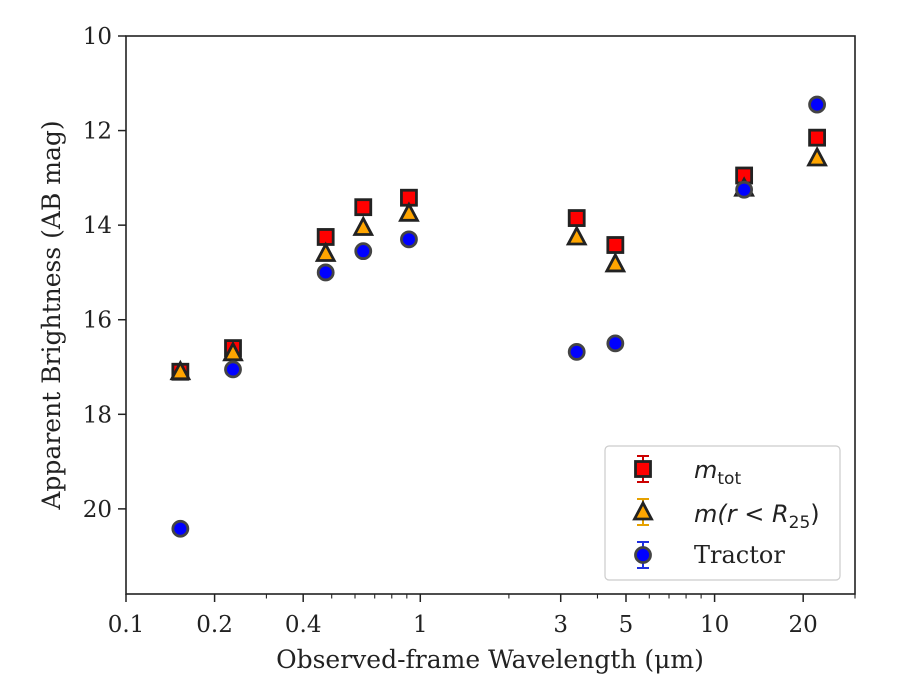  I want to click on point-square-8-shape, so click(817, 137).